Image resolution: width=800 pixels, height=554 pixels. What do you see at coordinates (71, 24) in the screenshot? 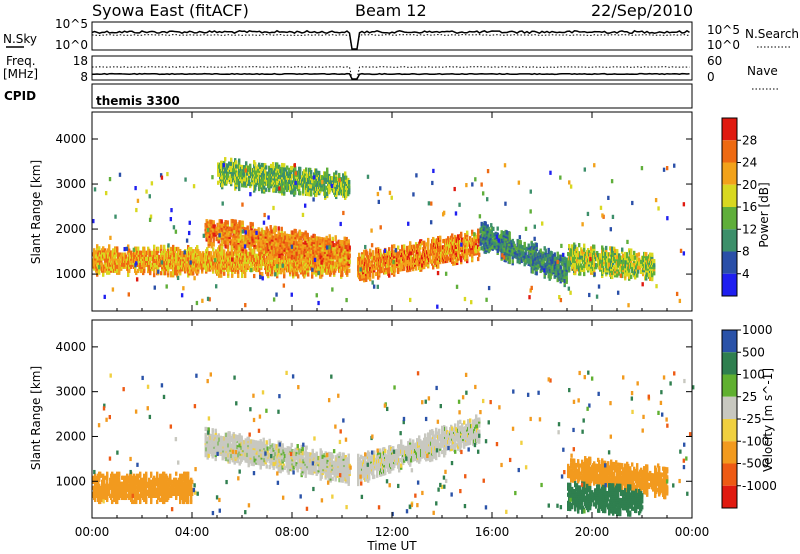
I see `sky-tick-top-left: 10^5` at bounding box center [71, 24].